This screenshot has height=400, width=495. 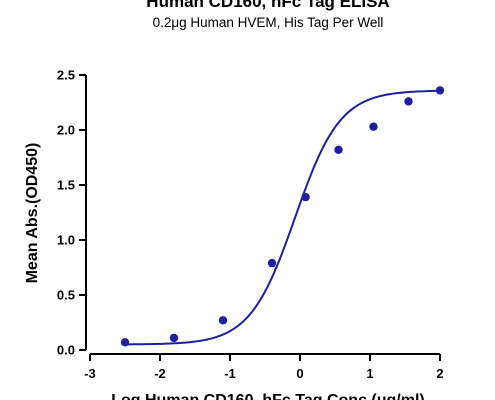 What do you see at coordinates (160, 373) in the screenshot?
I see `x-tick-label: -2` at bounding box center [160, 373].